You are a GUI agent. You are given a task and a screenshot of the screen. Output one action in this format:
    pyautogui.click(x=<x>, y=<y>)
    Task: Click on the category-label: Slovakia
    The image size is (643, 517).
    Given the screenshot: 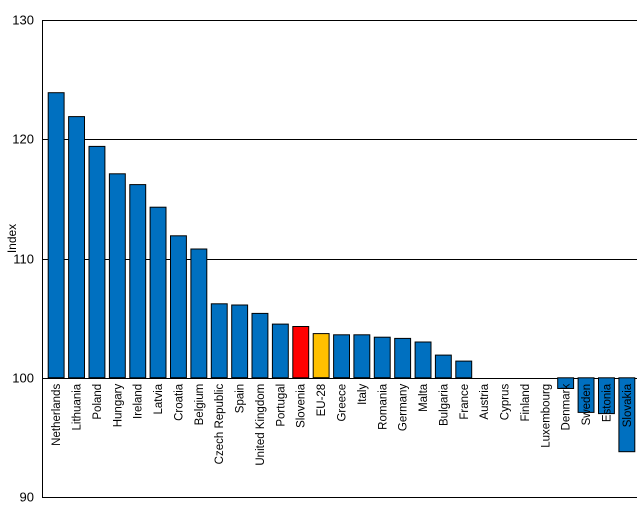 What is the action you would take?
    pyautogui.click(x=628, y=405)
    